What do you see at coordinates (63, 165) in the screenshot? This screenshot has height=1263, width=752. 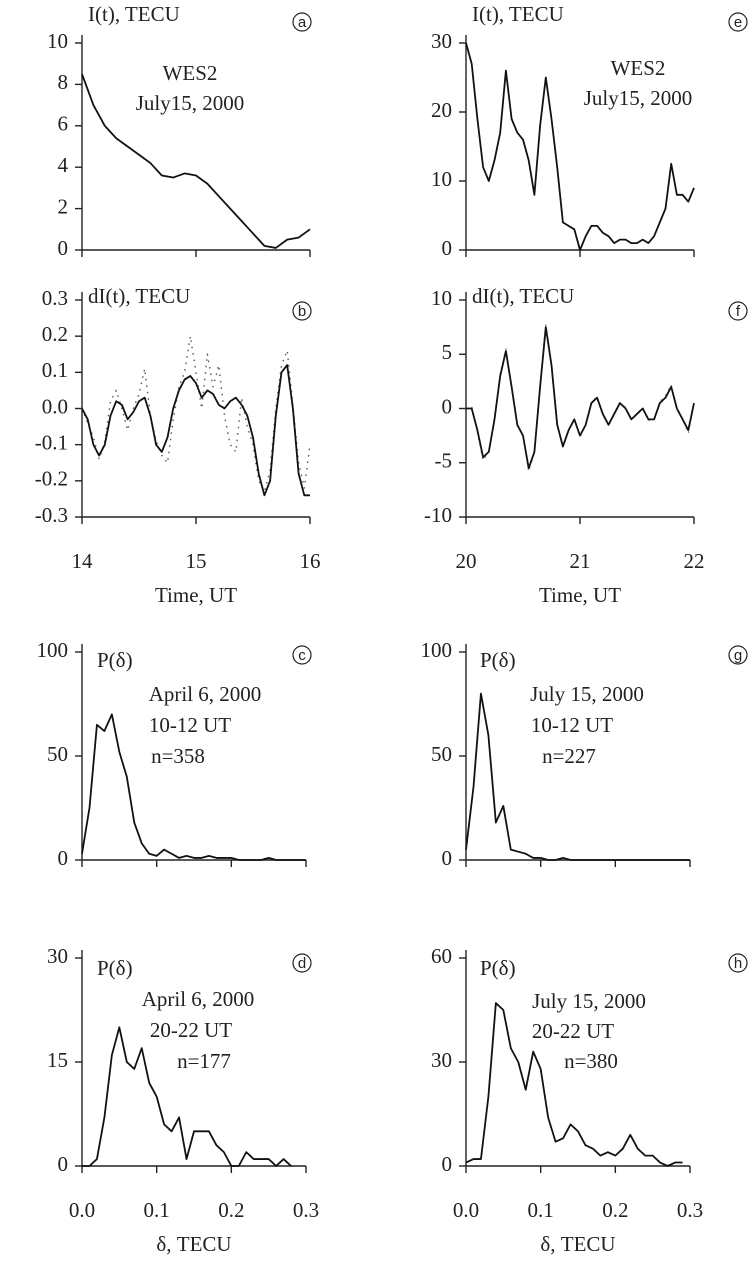 I see `y-tick-label: 4` at bounding box center [63, 165].